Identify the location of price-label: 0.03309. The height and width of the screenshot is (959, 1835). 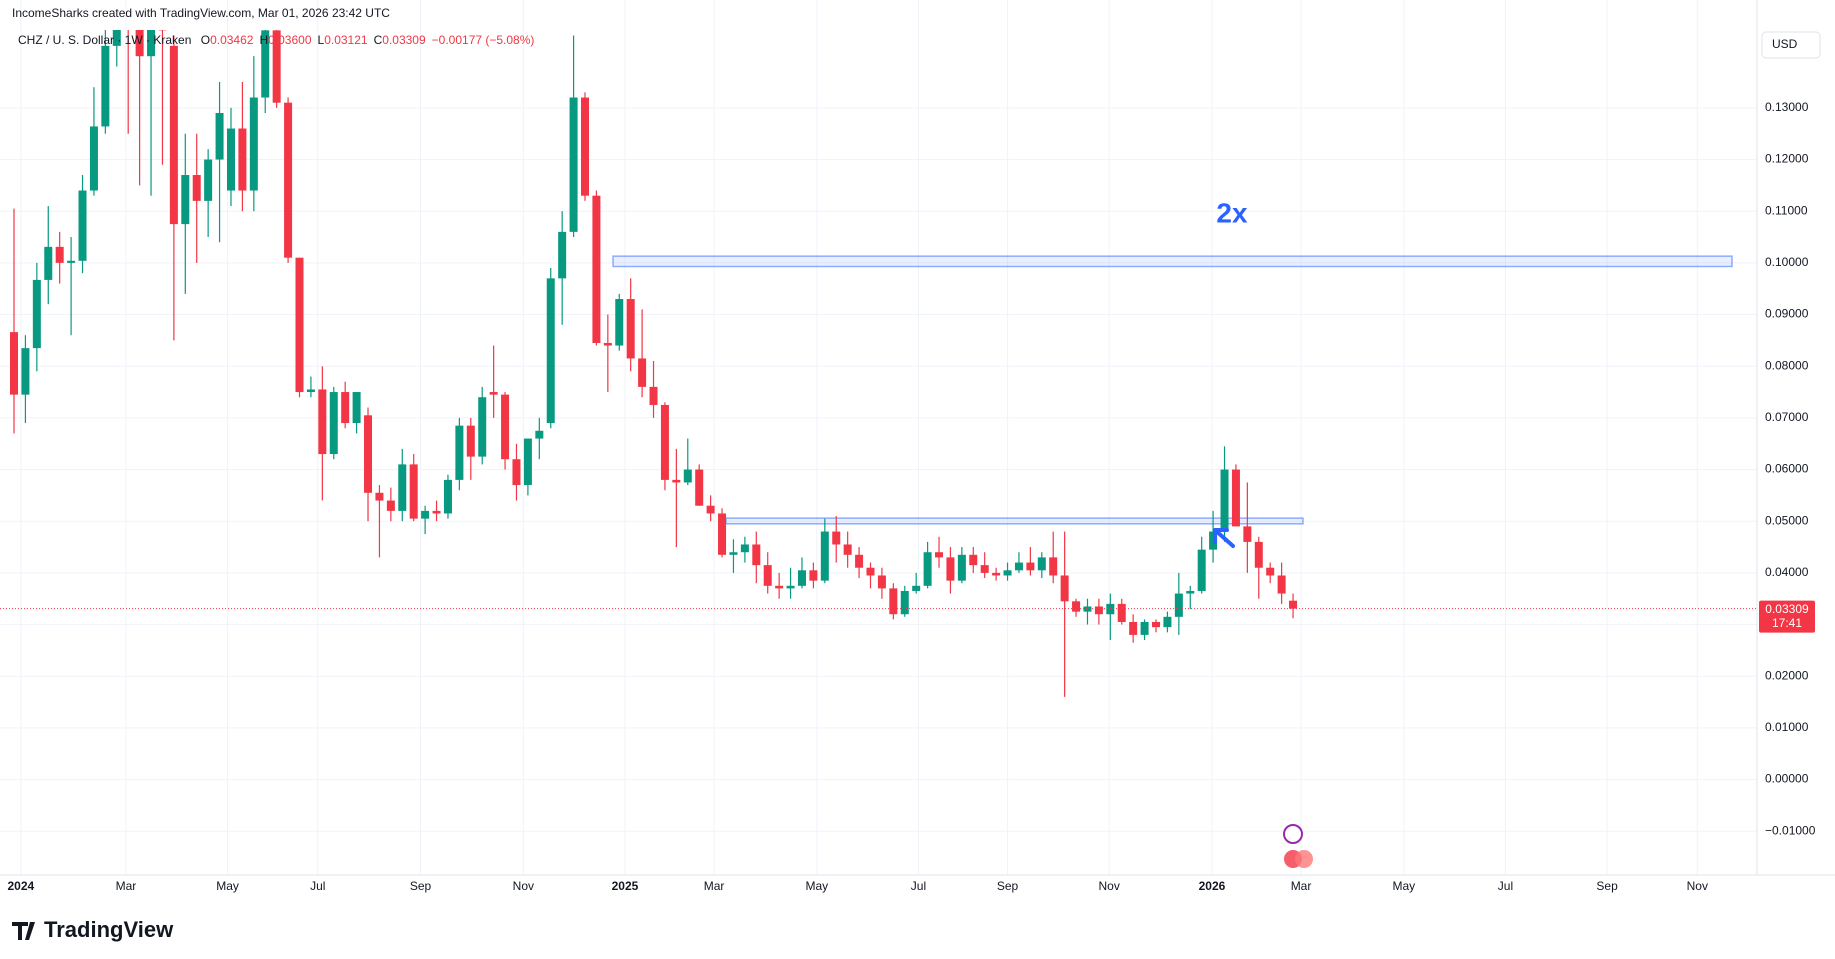
(1787, 609).